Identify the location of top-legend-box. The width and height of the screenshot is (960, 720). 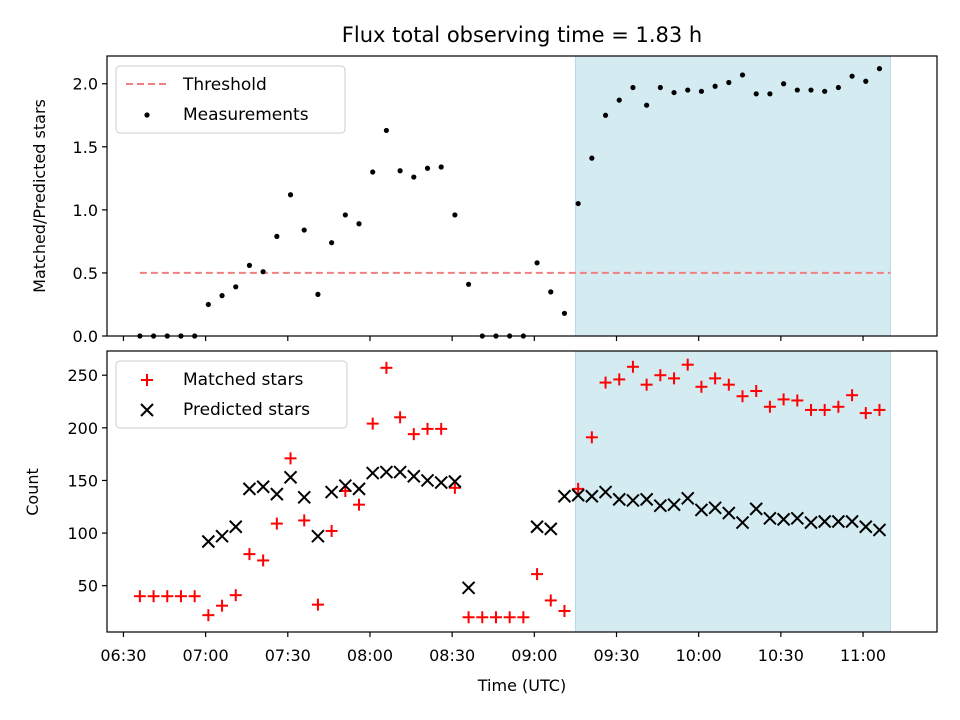
(230, 99).